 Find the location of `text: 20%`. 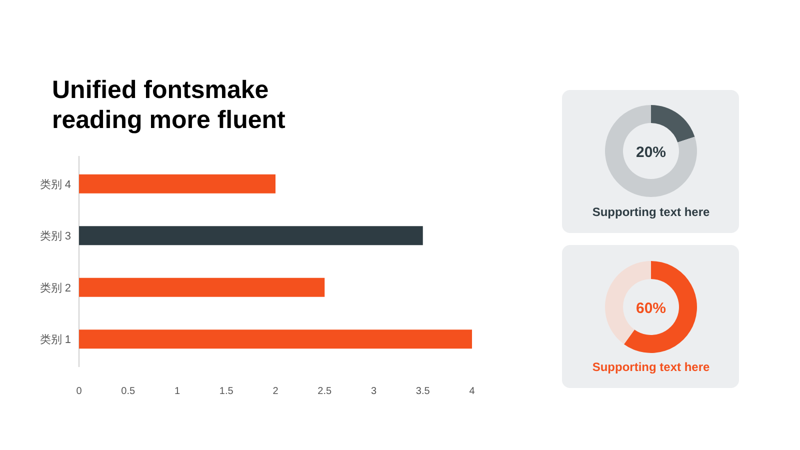

text: 20% is located at coordinates (651, 152).